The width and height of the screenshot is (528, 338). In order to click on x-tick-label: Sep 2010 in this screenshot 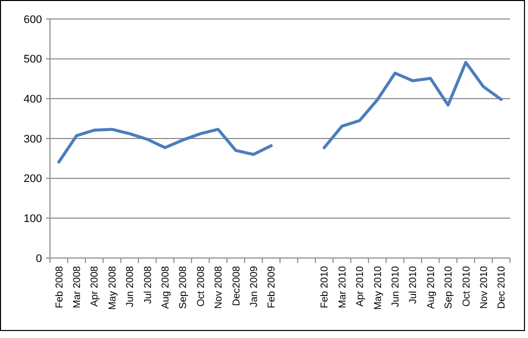, I will do `click(449, 287)`.